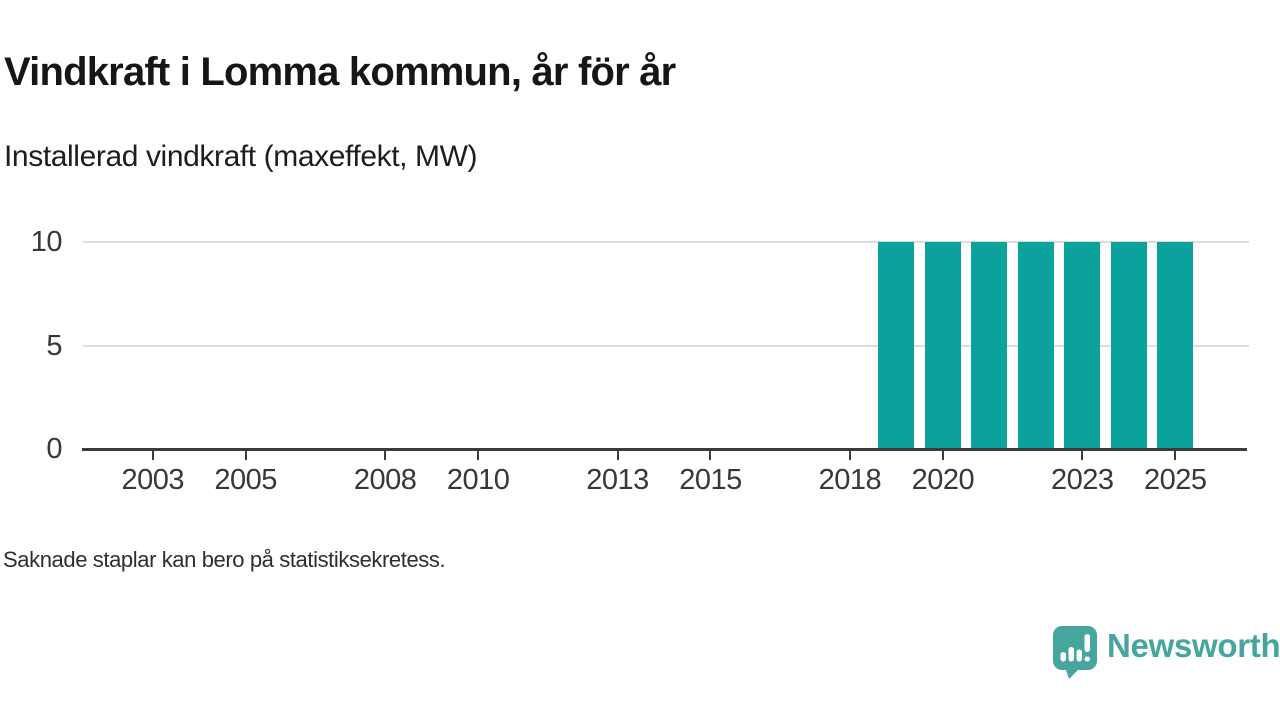 The width and height of the screenshot is (1280, 720). Describe the element at coordinates (54, 449) in the screenshot. I see `y-axis-label-0: 0` at that location.